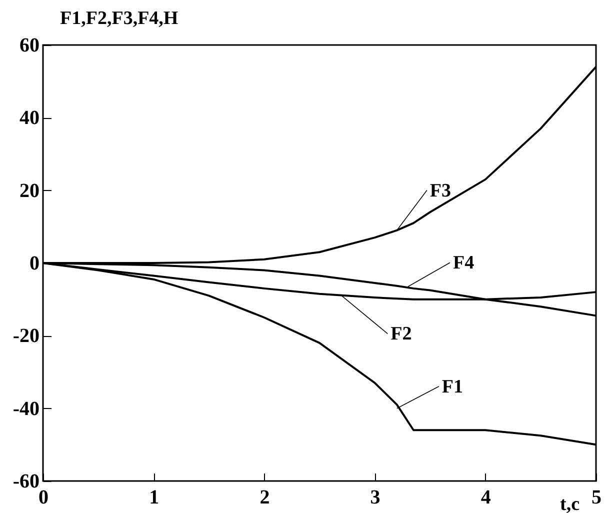 The height and width of the screenshot is (513, 607). I want to click on y-tick-label: -60, so click(26, 481).